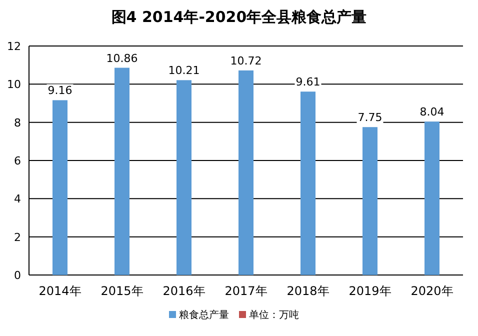  Describe the element at coordinates (184, 291) in the screenshot. I see `x-tick-label: 2016年` at that location.